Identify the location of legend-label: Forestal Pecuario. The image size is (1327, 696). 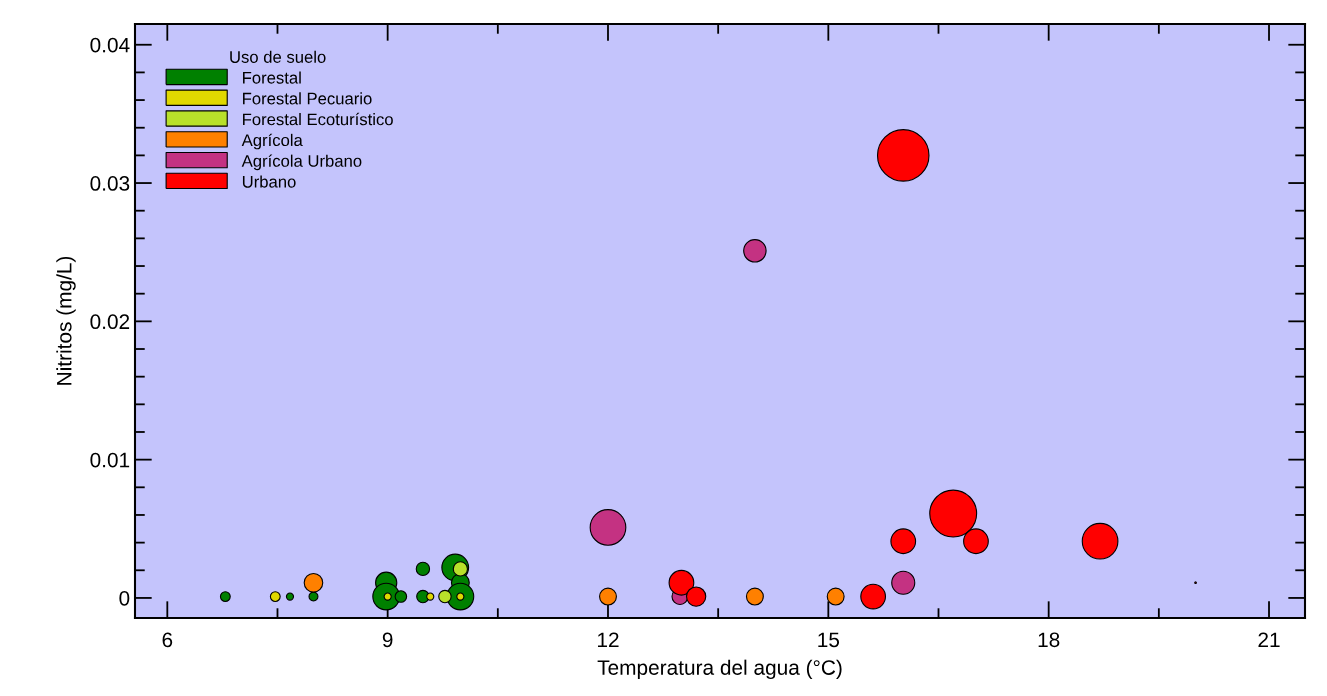
(307, 98).